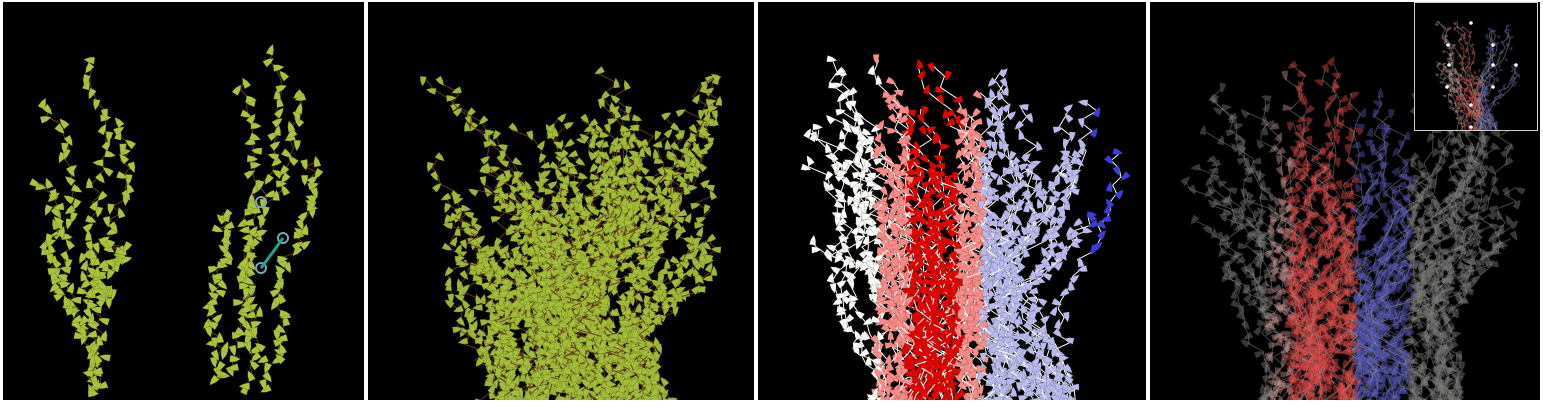  I want to click on selection-marker, so click(261, 202).